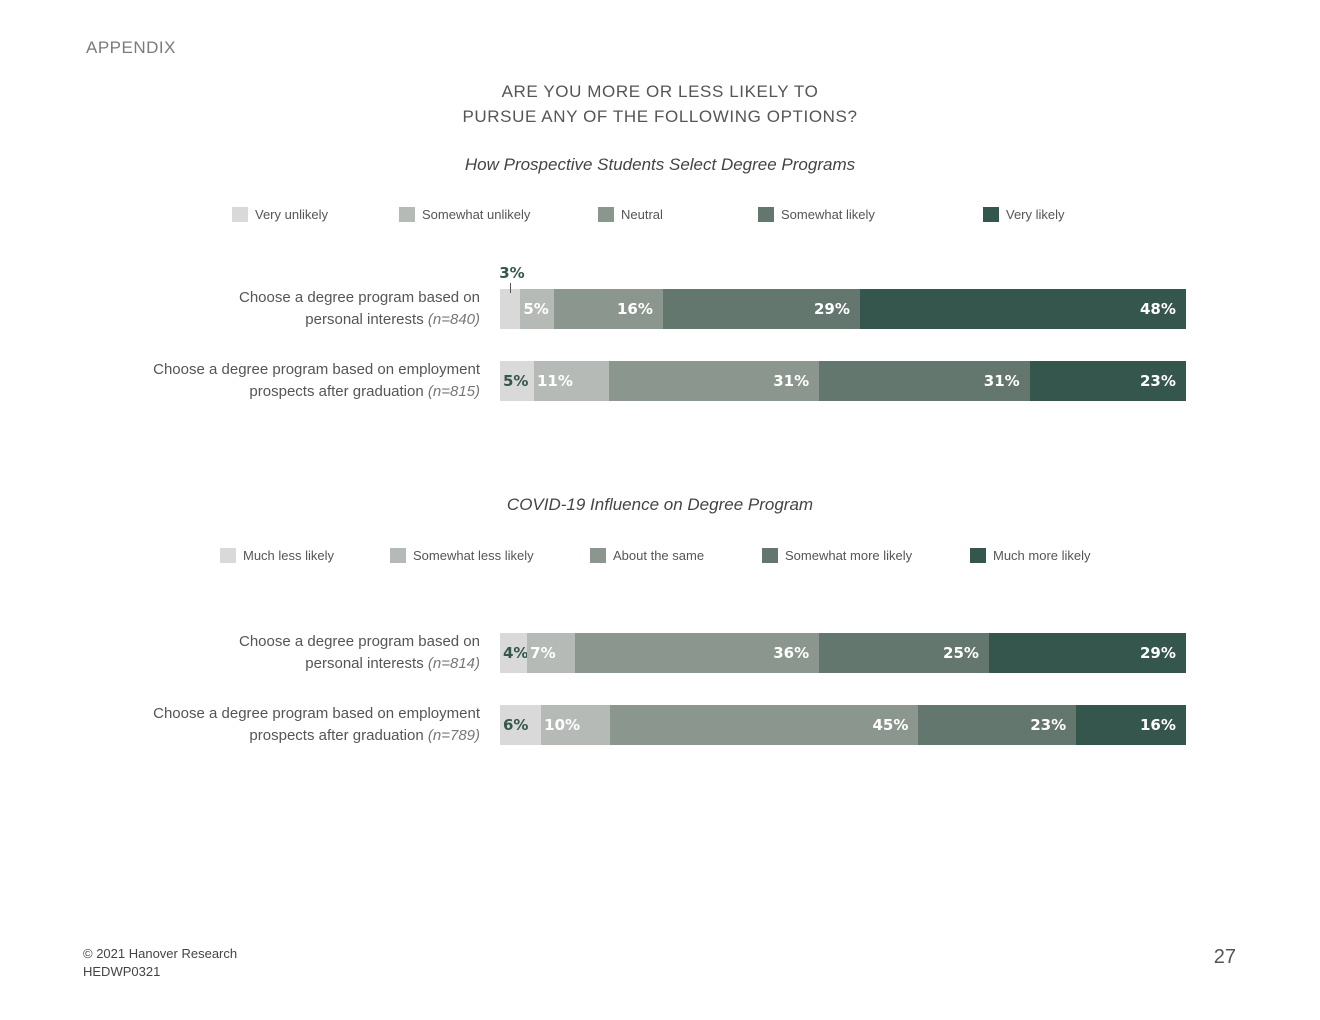  I want to click on legend-label: Somewhat likely, so click(828, 214).